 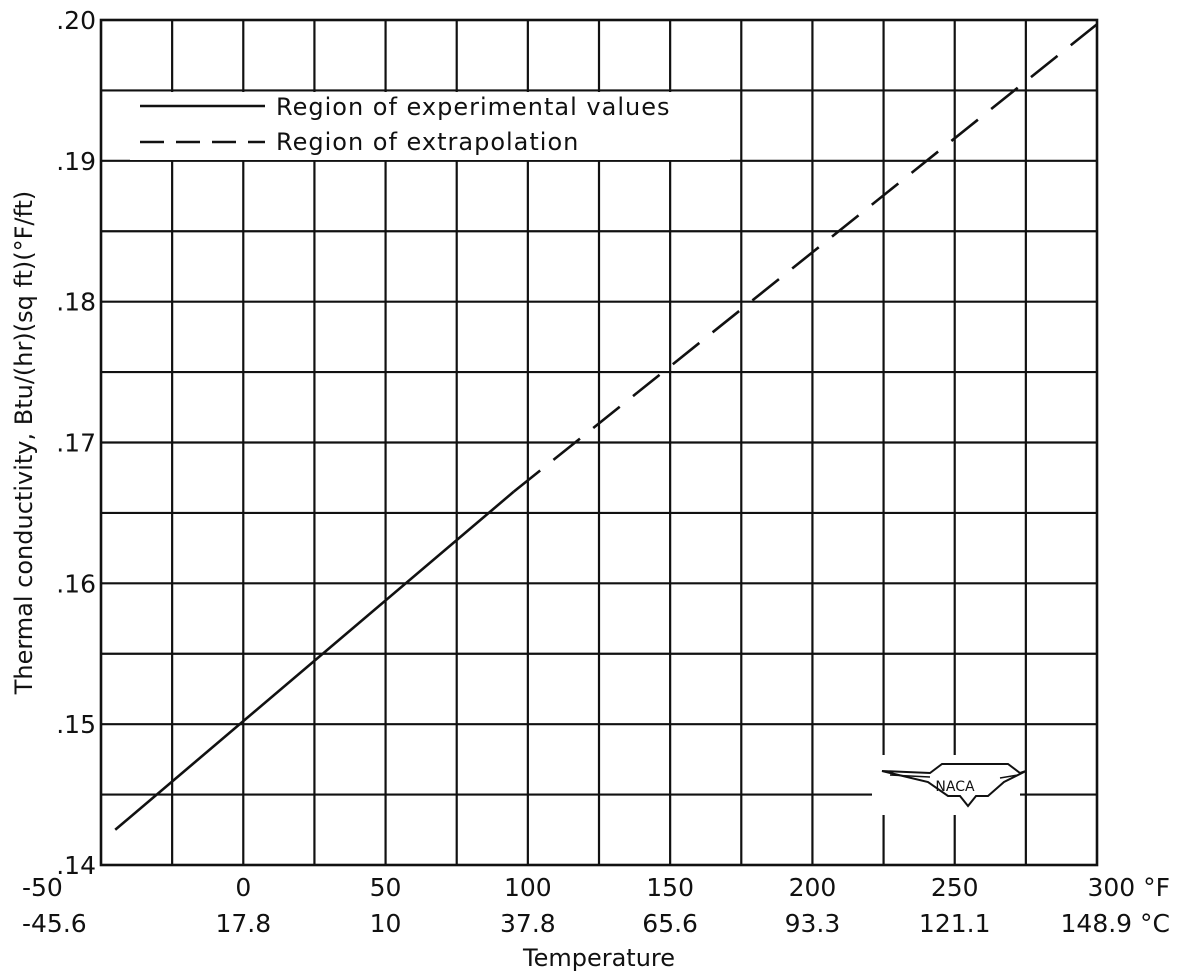 I want to click on x-tick-label: 250, so click(x=955, y=887).